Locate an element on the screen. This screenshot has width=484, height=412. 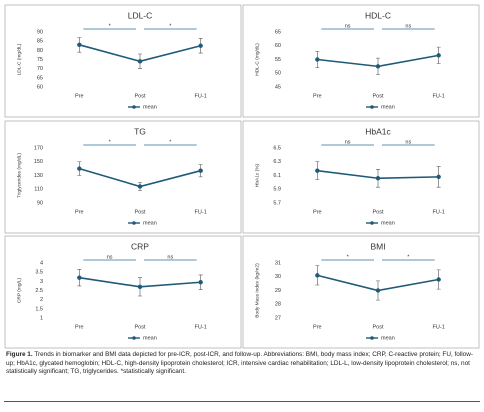
y-tick-label: 5.9 is located at coordinates (277, 190).